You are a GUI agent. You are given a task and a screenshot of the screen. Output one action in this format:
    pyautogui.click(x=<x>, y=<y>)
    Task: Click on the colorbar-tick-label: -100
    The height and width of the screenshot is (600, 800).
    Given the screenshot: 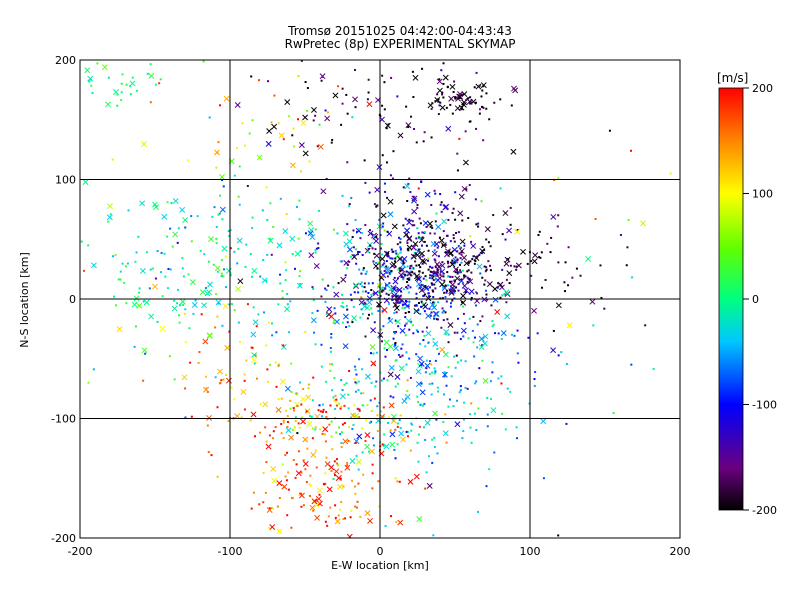 What is the action you would take?
    pyautogui.click(x=764, y=405)
    